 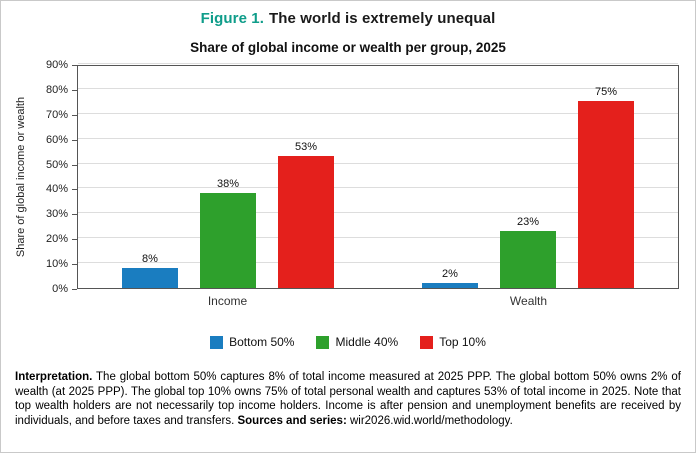 What do you see at coordinates (61, 164) in the screenshot?
I see `y-tick-label-50: 50%` at bounding box center [61, 164].